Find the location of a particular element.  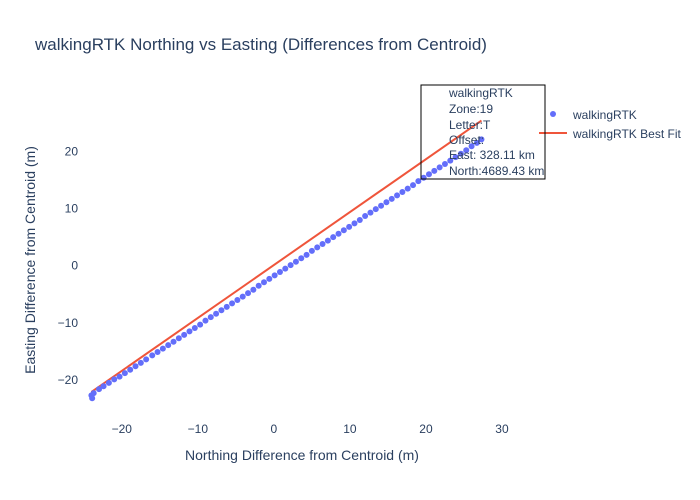

x-tick-label: 10 is located at coordinates (350, 429).